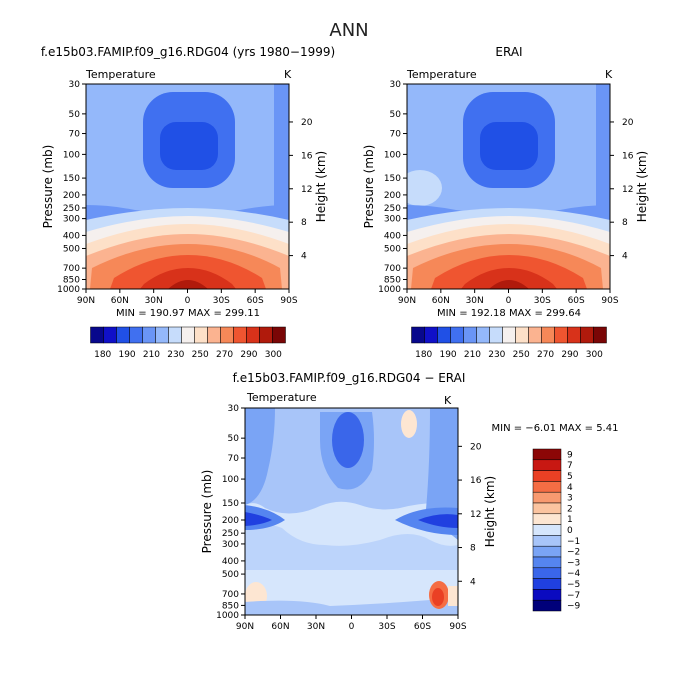  What do you see at coordinates (472, 355) in the screenshot?
I see `colorbar-label: 210` at bounding box center [472, 355].